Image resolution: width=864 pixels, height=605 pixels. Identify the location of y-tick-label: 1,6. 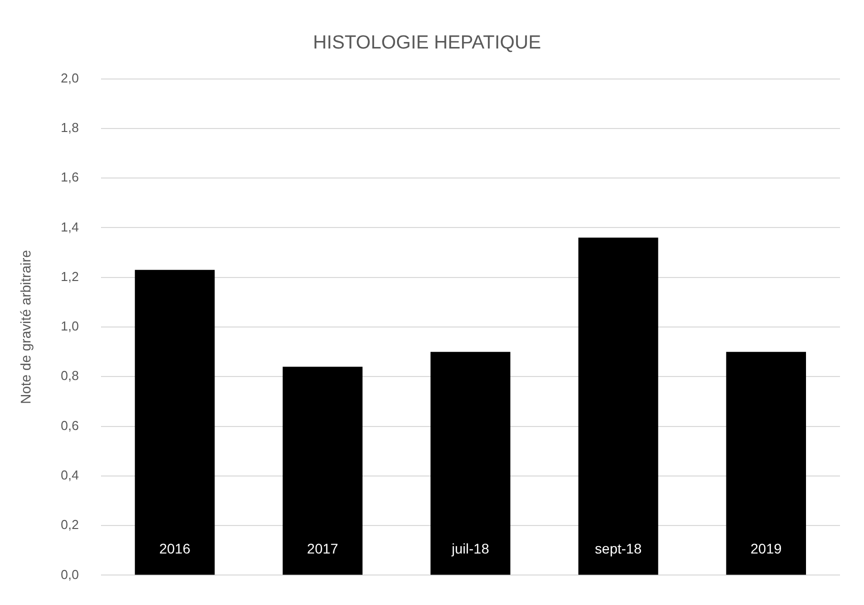
(69, 177).